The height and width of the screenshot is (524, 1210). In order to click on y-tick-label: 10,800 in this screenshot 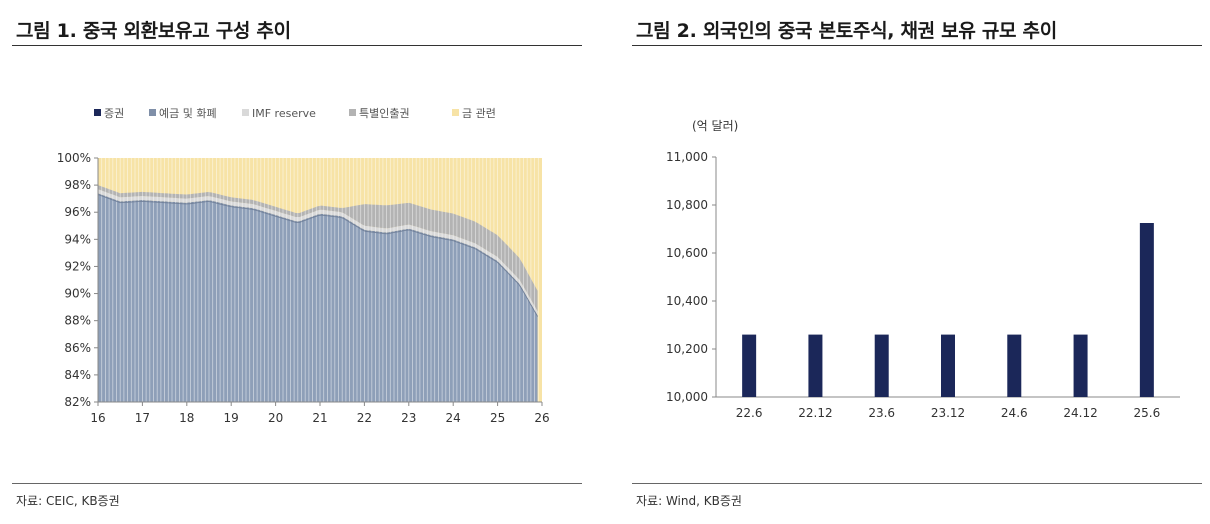, I will do `click(687, 205)`.